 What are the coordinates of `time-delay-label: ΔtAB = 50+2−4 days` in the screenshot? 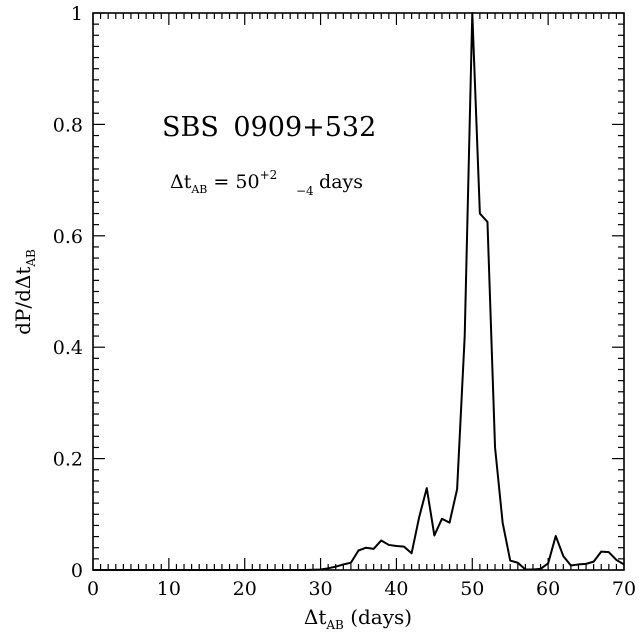 It's located at (266, 183).